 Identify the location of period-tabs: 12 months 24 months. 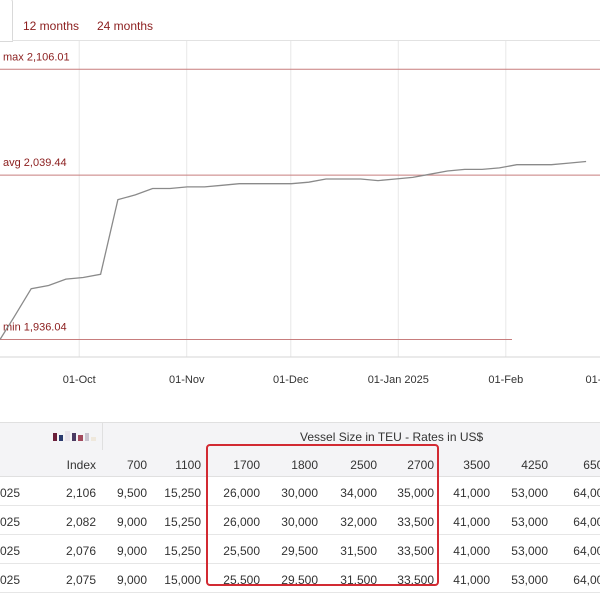
(300, 21).